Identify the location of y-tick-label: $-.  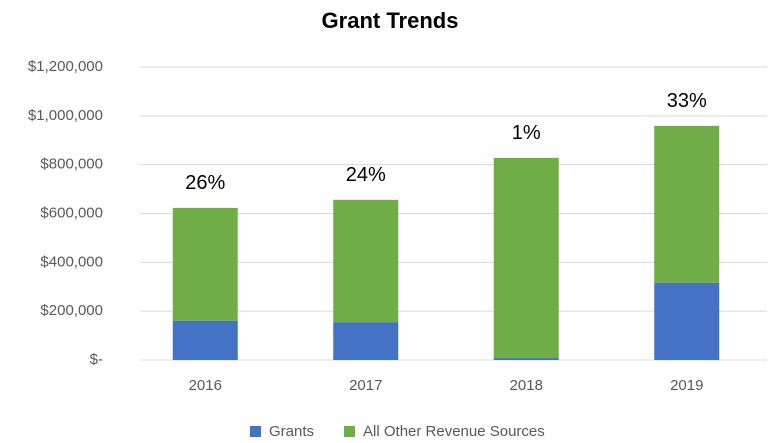
(96, 359).